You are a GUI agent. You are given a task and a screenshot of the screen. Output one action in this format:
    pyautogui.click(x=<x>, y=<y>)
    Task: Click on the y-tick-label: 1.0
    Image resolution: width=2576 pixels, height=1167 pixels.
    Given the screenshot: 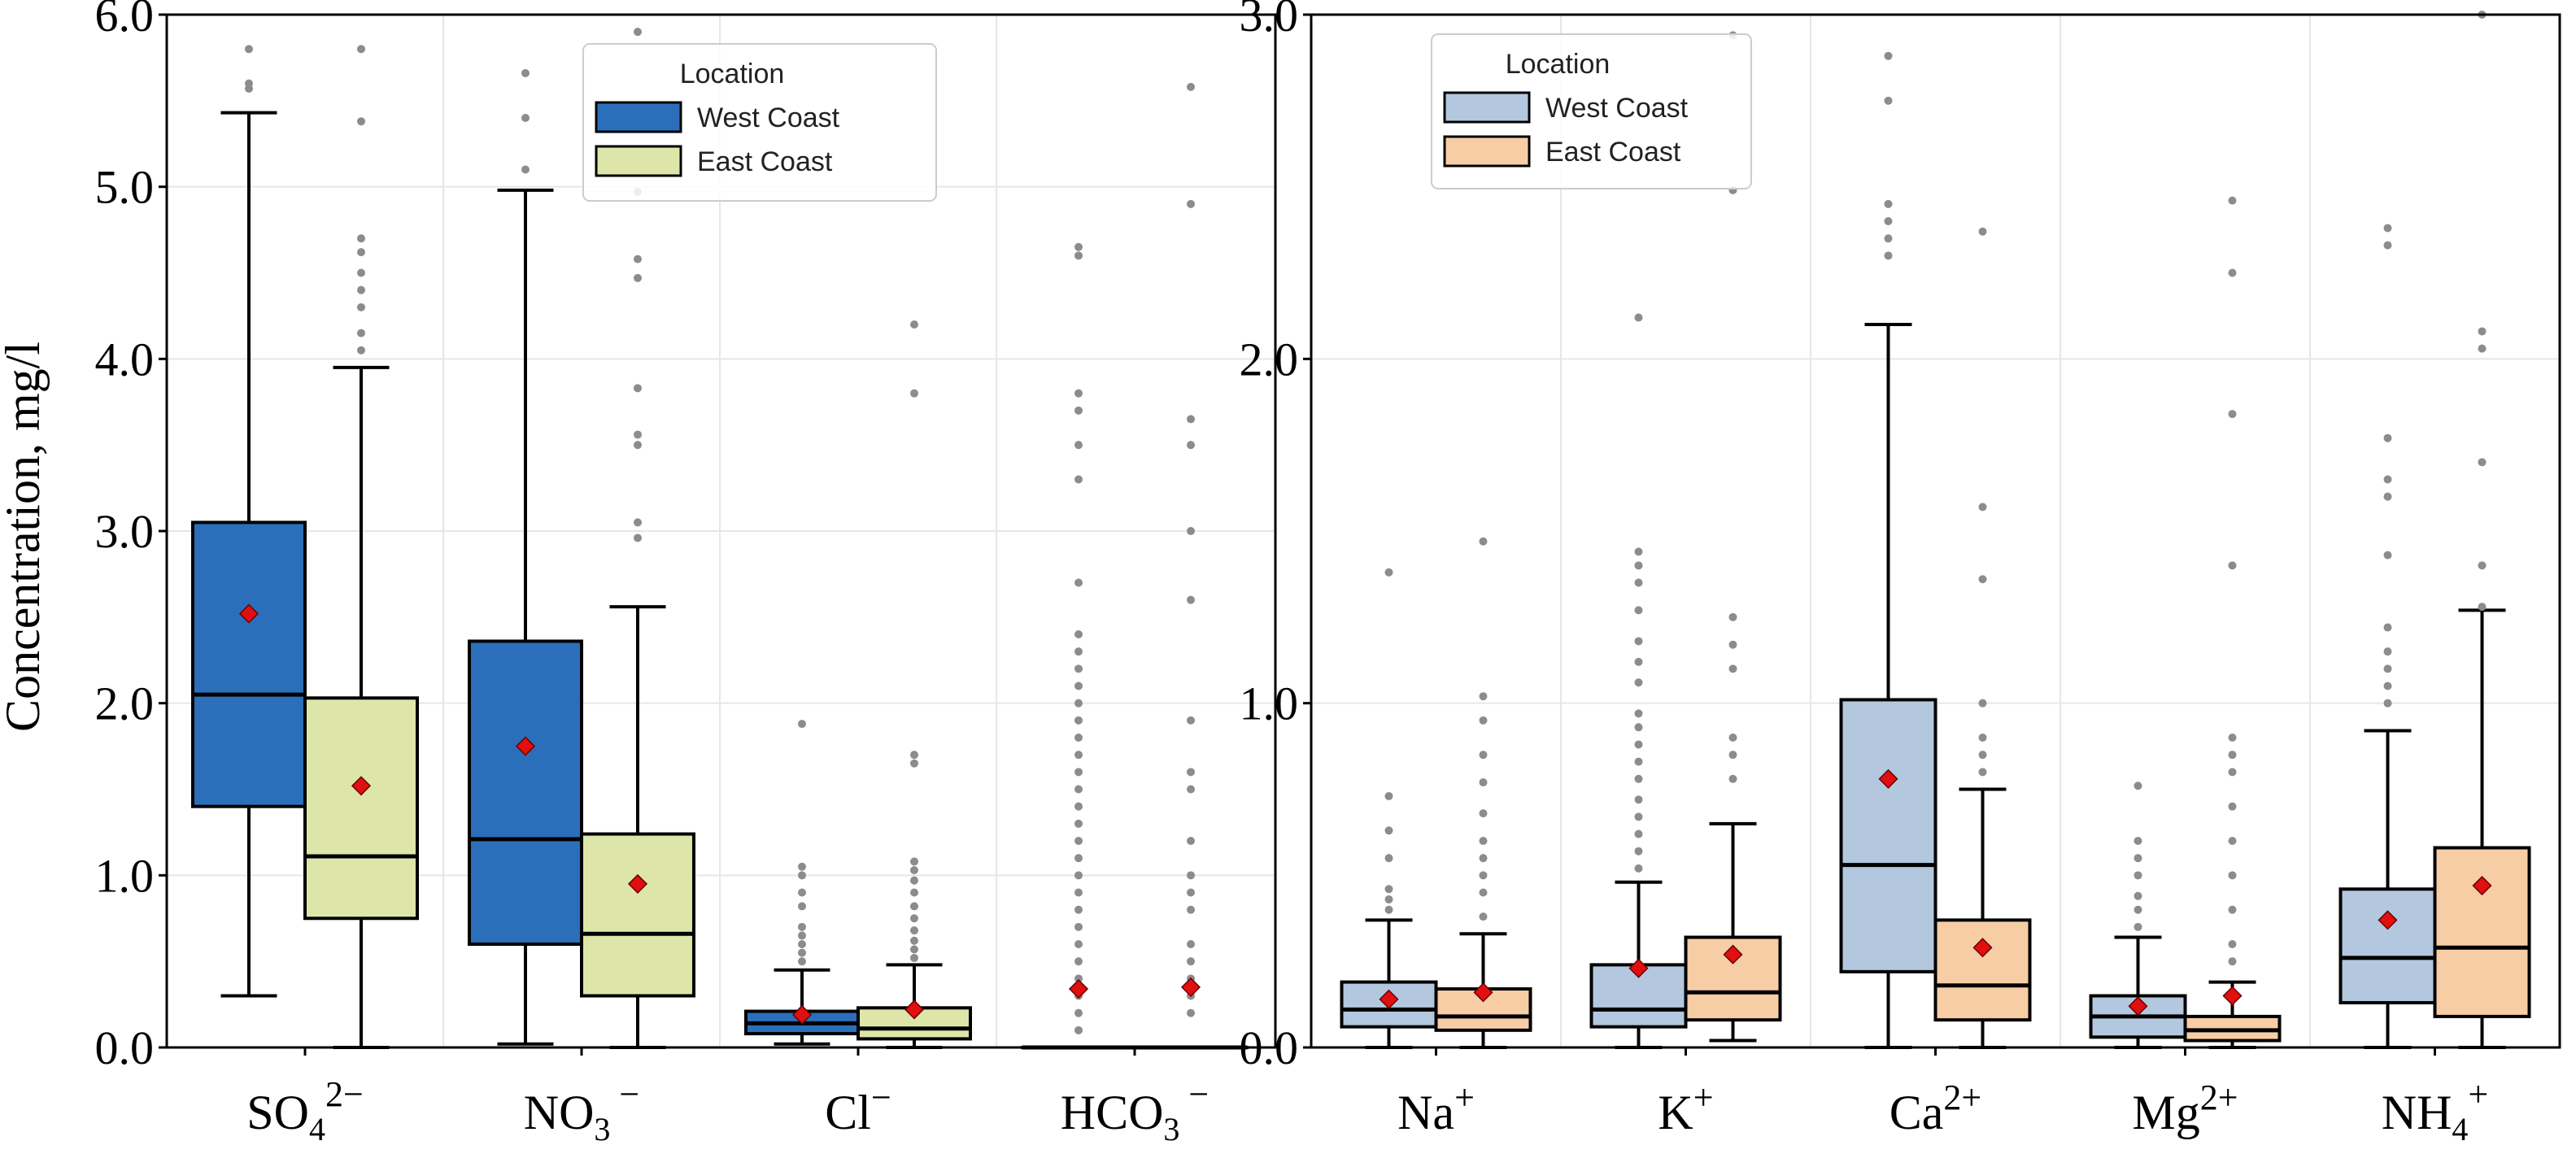 What is the action you would take?
    pyautogui.click(x=1269, y=703)
    